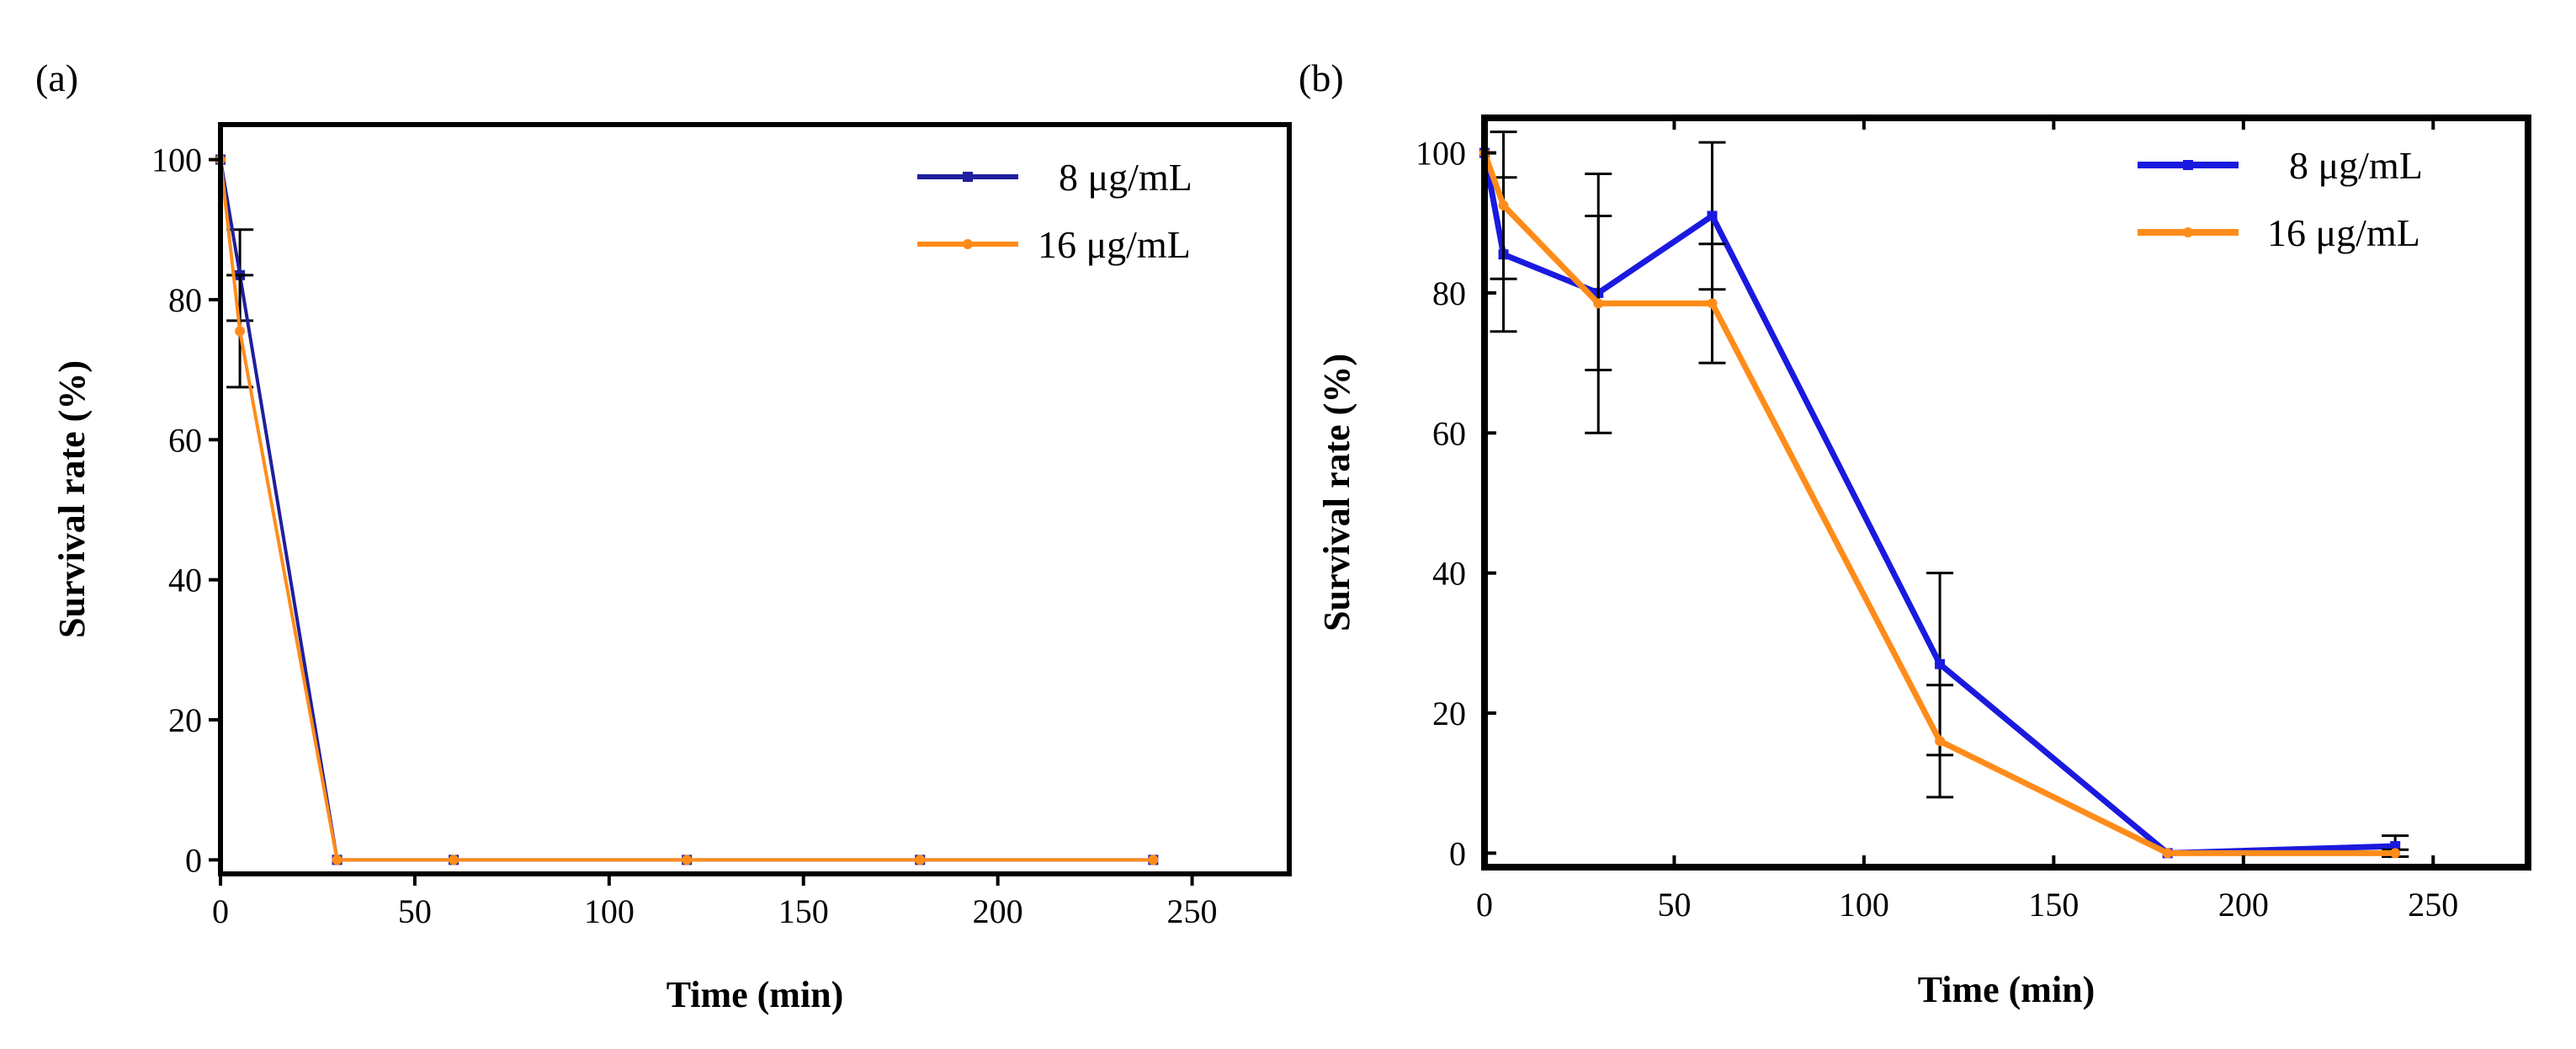  I want to click on panel-b-x-tick-label-250: 250, so click(2433, 905).